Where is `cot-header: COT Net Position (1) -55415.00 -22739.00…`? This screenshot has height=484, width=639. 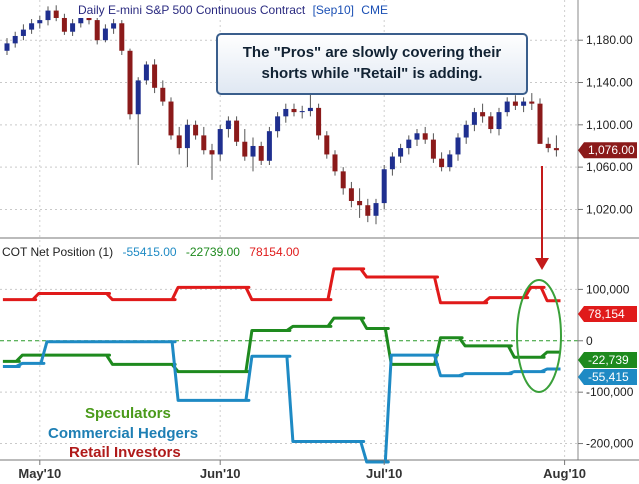 cot-header: COT Net Position (1) -55415.00 -22739.00… is located at coordinates (151, 252).